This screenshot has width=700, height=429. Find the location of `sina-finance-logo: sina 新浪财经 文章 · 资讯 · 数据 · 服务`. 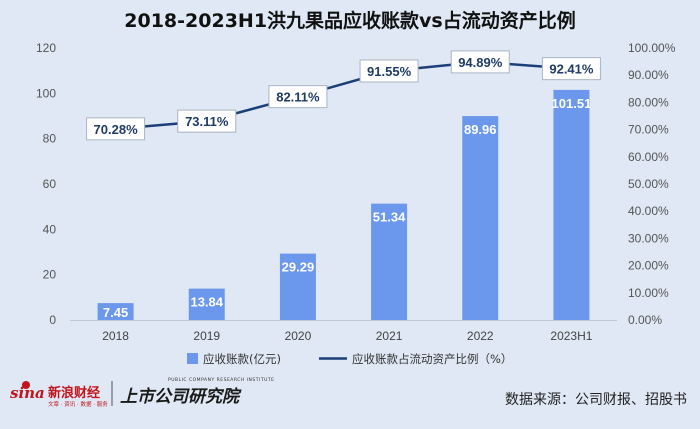

sina-finance-logo: sina 新浪财经 文章 · 资讯 · 数据 · 服务 is located at coordinates (59, 394).